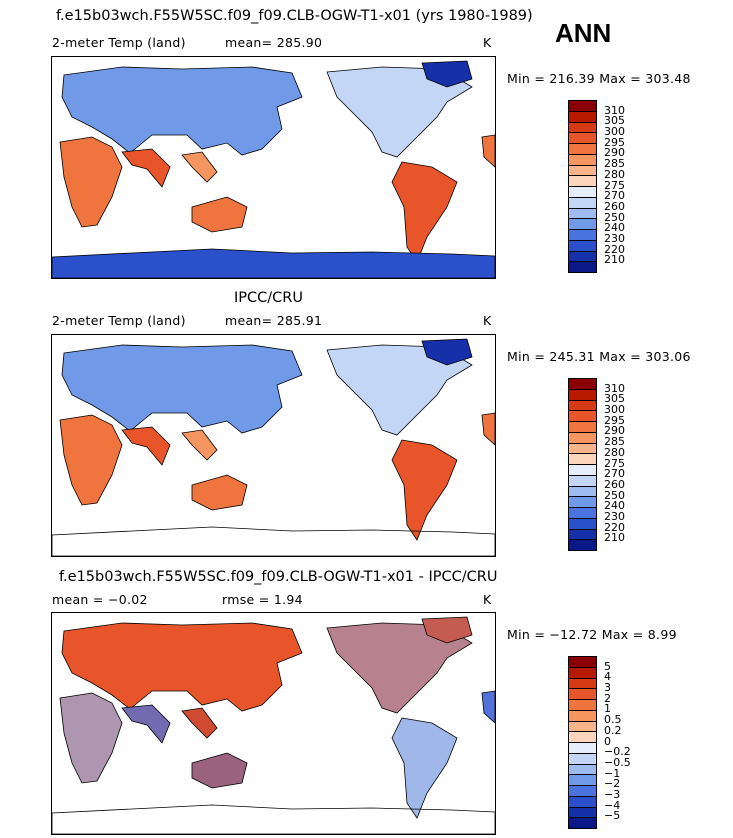 This screenshot has height=838, width=733. What do you see at coordinates (612, 784) in the screenshot?
I see `colorbar-label: −2` at bounding box center [612, 784].